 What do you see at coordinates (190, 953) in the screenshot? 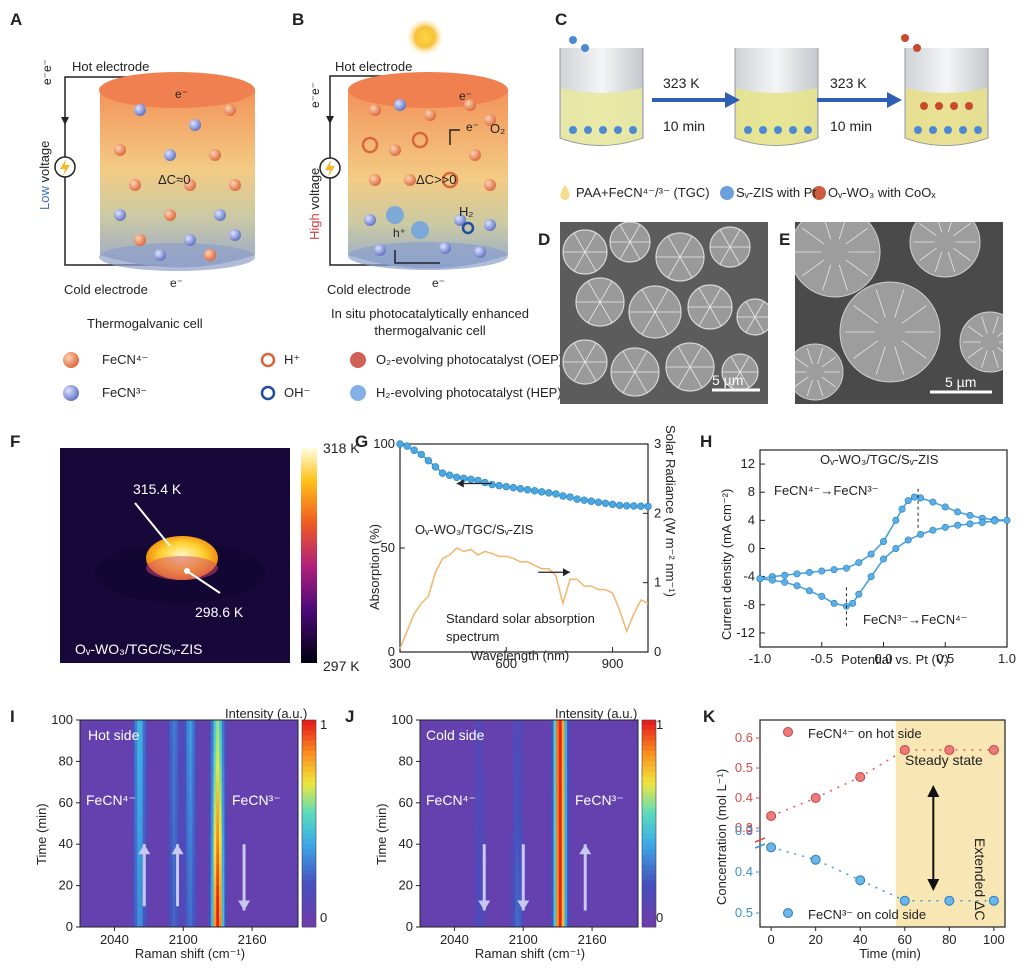
I see `i-xlabel: Raman shift (cm⁻¹)` at bounding box center [190, 953].